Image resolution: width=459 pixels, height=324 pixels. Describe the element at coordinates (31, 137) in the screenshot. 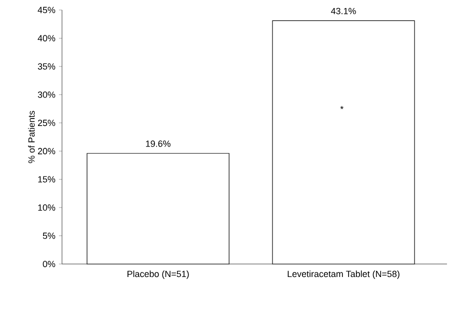

I see `y-axis-title: % of Patients` at that location.